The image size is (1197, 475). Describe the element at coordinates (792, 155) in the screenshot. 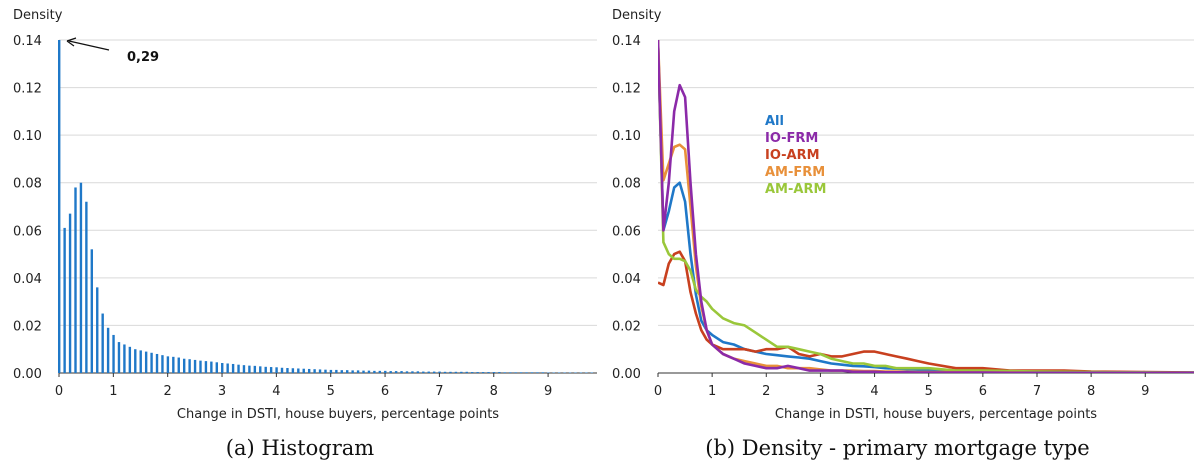

I see `legend-entry-io-arm: IO-ARM` at that location.